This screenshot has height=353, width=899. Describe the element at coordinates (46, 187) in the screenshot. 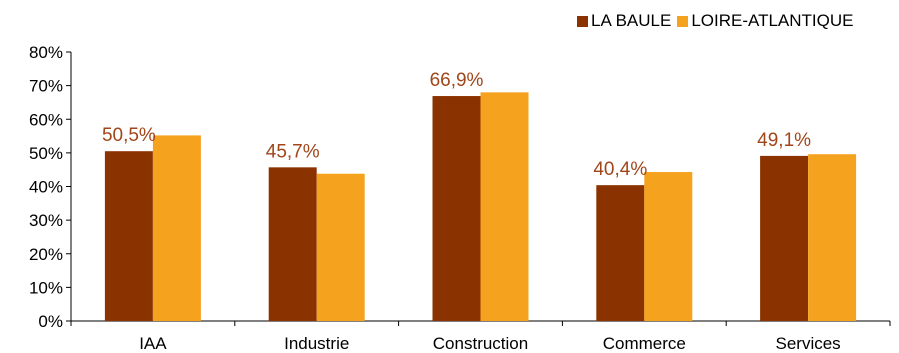

I see `y-tick-label: 40%` at that location.